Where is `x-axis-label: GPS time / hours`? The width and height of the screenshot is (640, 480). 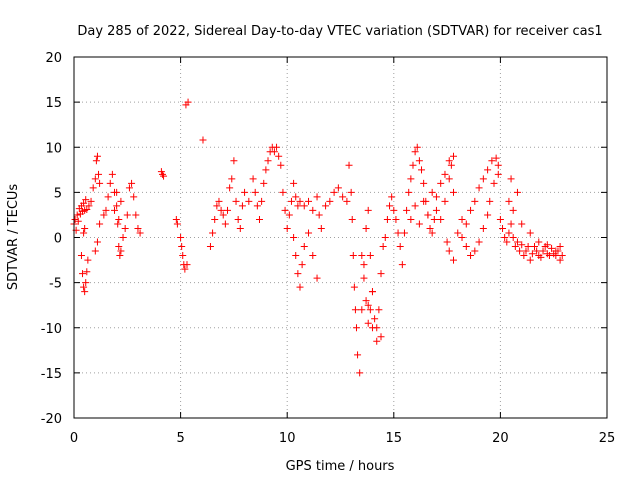 x-axis-label: GPS time / hours is located at coordinates (340, 466).